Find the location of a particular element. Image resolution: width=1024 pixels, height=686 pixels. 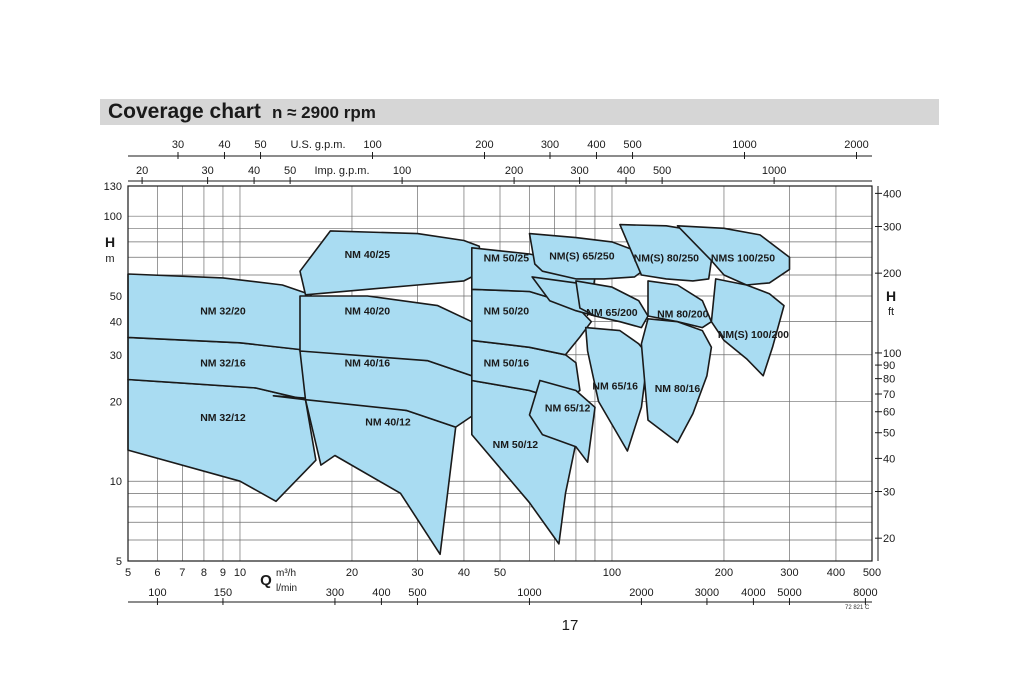

title-bar: Coverage chart n ≈ 2900 rpm is located at coordinates (519, 112).